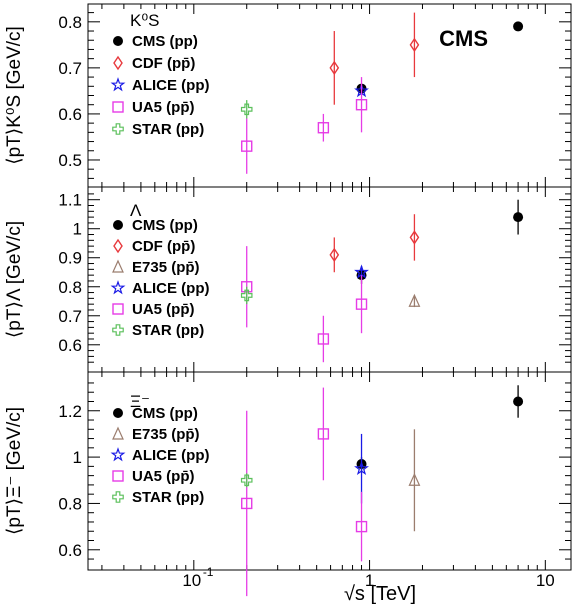  What do you see at coordinates (140, 401) in the screenshot?
I see `panel-label: Ξ⁻` at bounding box center [140, 401].